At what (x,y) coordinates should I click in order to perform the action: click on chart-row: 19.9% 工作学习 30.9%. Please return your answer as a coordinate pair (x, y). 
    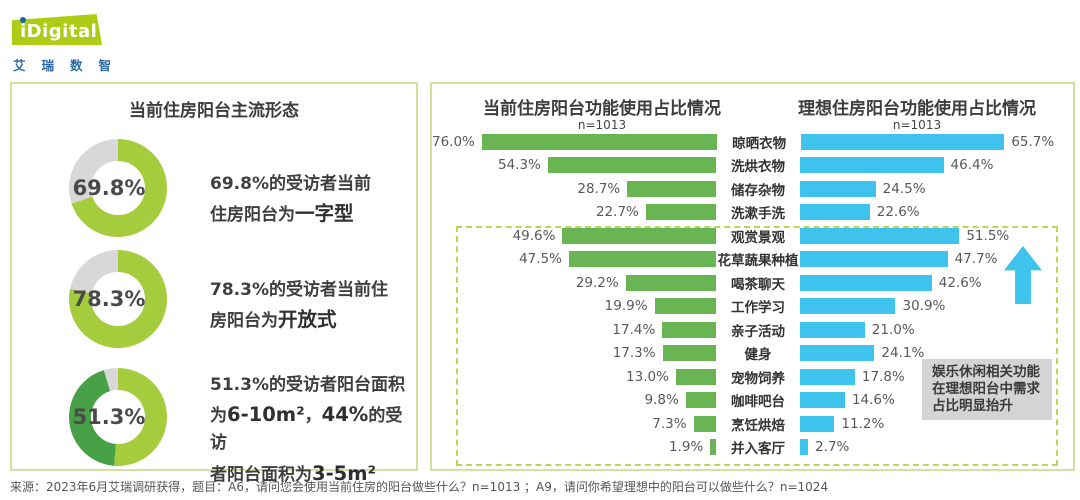
    Looking at the image, I should click on (752, 307).